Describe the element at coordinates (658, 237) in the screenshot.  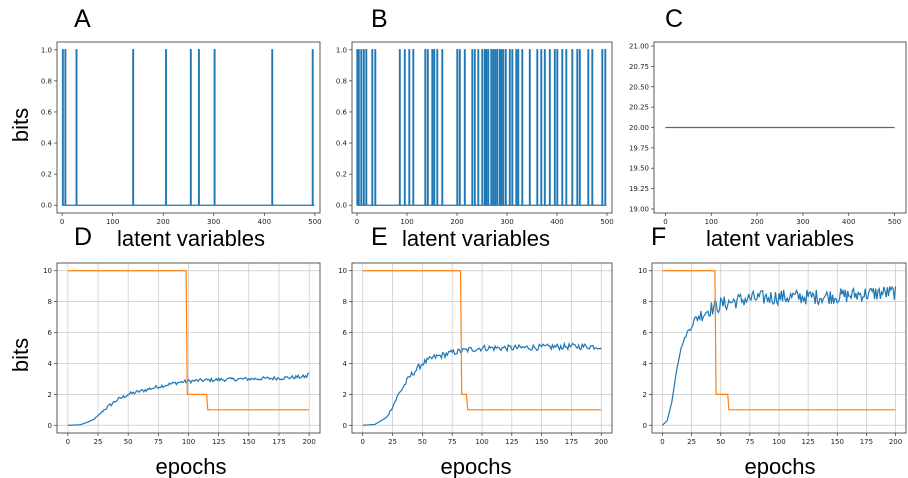
I see `panel-letter: F` at that location.